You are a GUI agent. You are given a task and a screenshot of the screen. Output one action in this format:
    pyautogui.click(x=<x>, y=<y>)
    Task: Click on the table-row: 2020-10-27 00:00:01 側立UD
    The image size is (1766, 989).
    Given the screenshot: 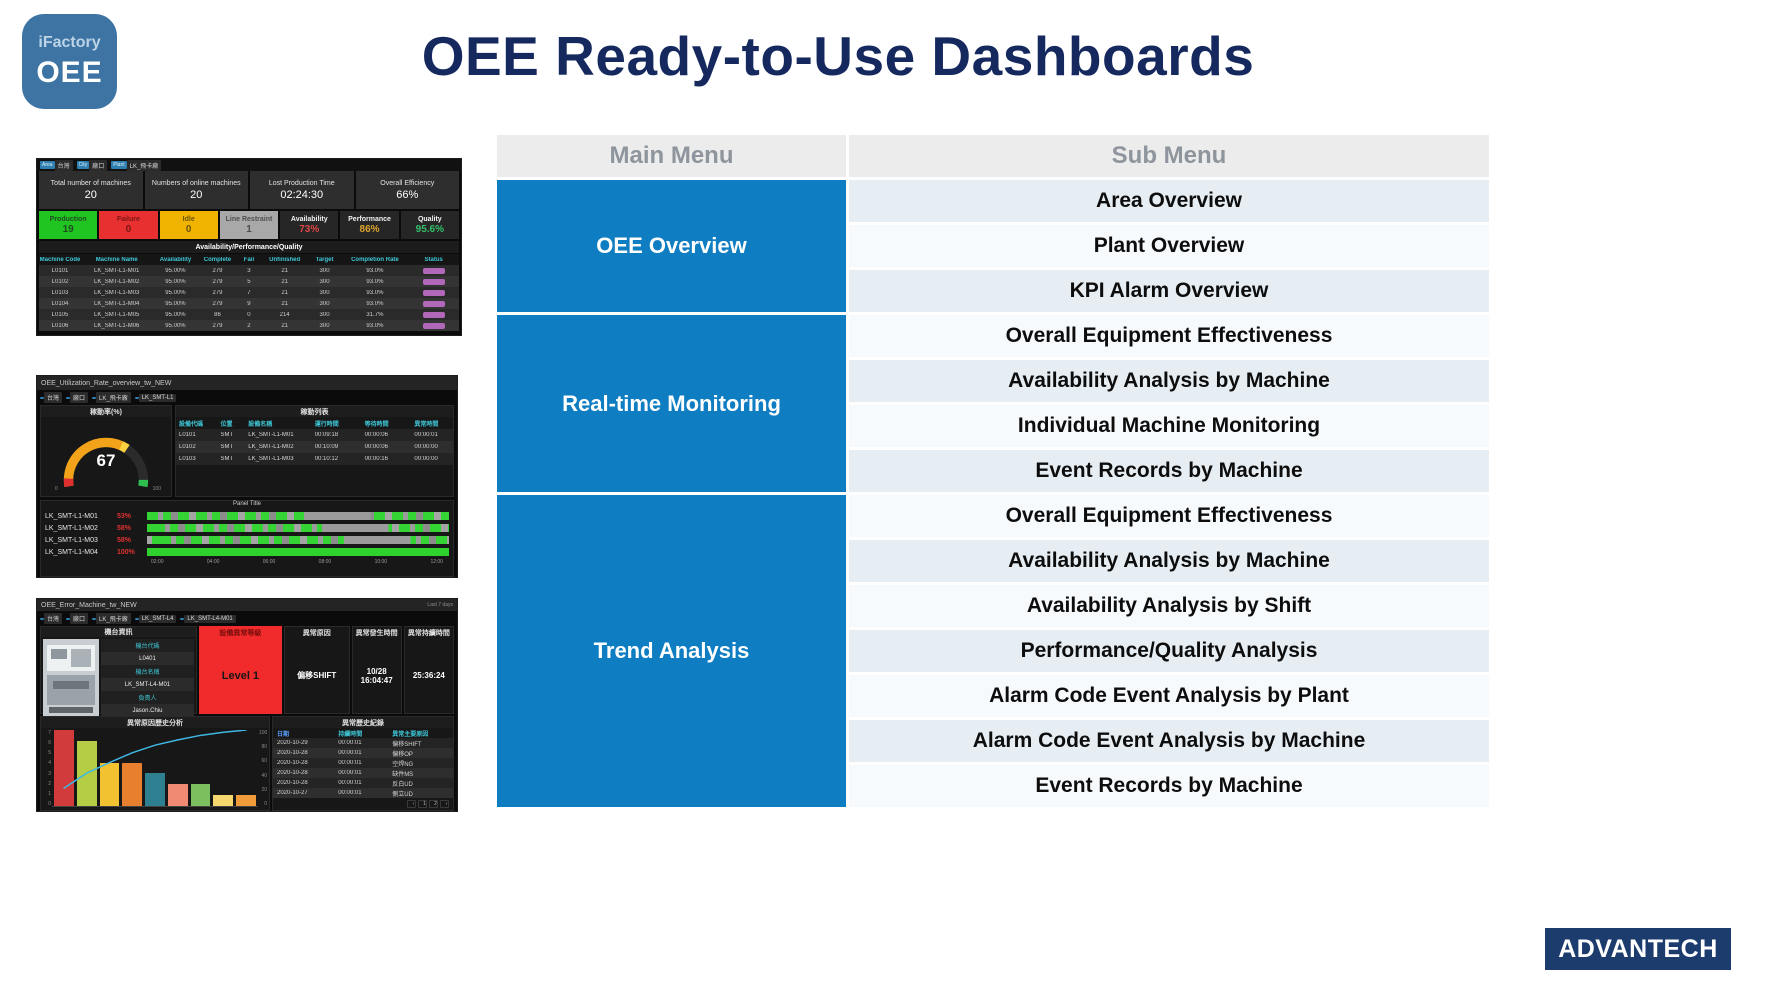 What is the action you would take?
    pyautogui.click(x=363, y=793)
    